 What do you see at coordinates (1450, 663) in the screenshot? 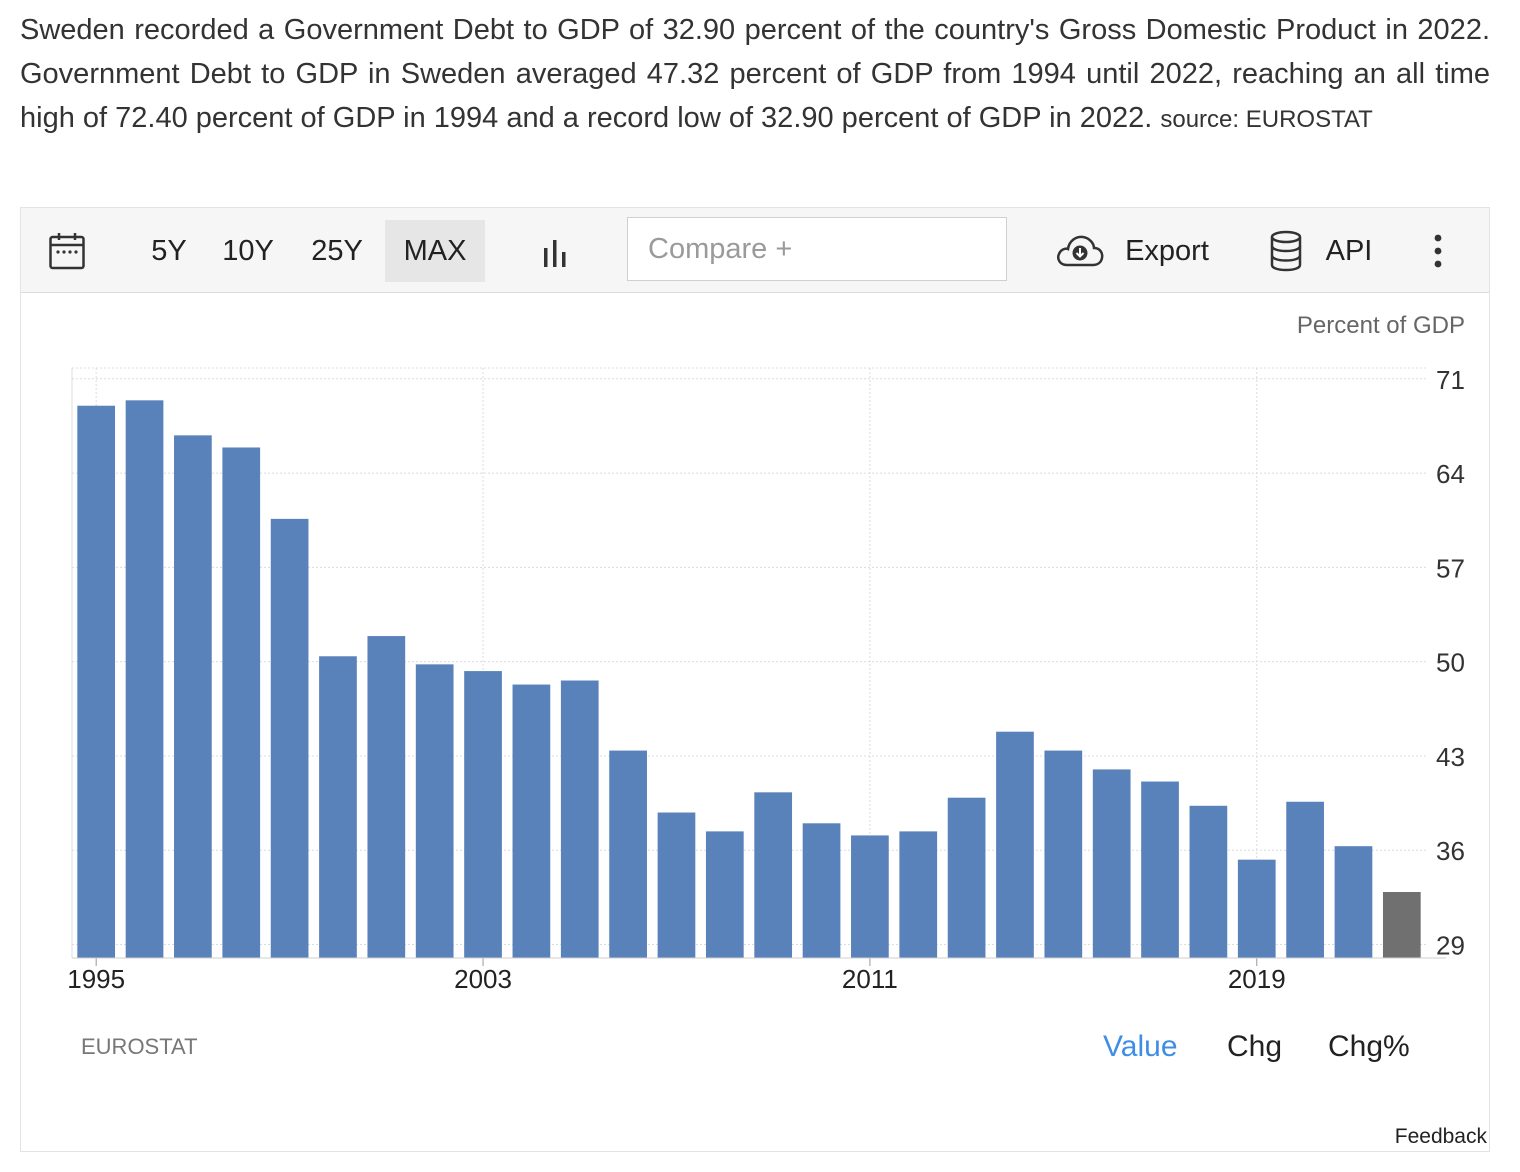
I see `y-tick-label: 50` at bounding box center [1450, 663].